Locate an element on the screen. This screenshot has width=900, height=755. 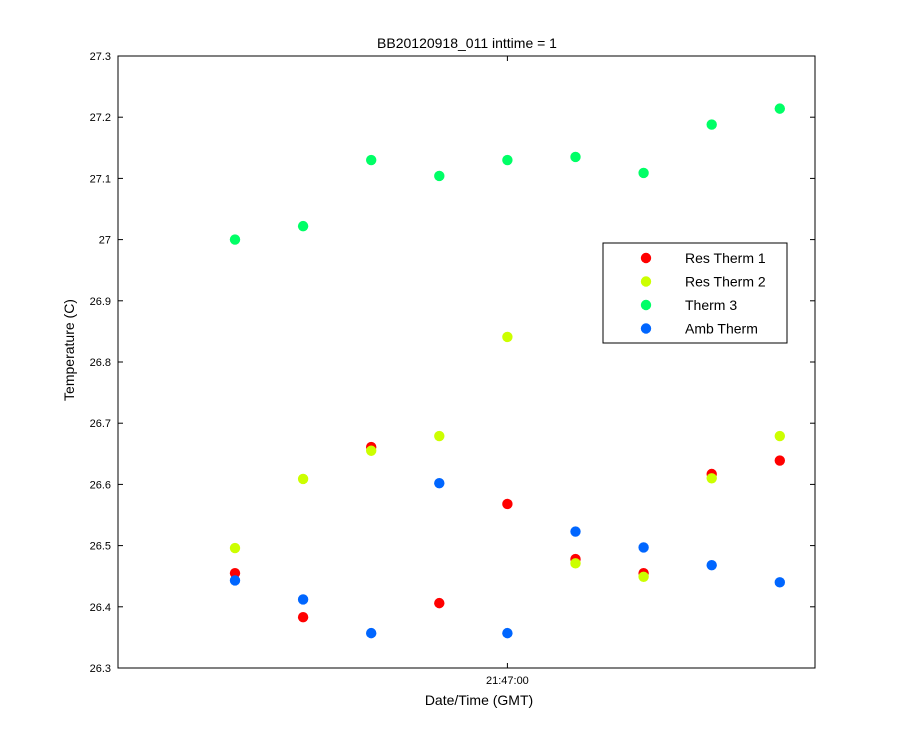
x-axis: 21:47:00 is located at coordinates (507, 371).